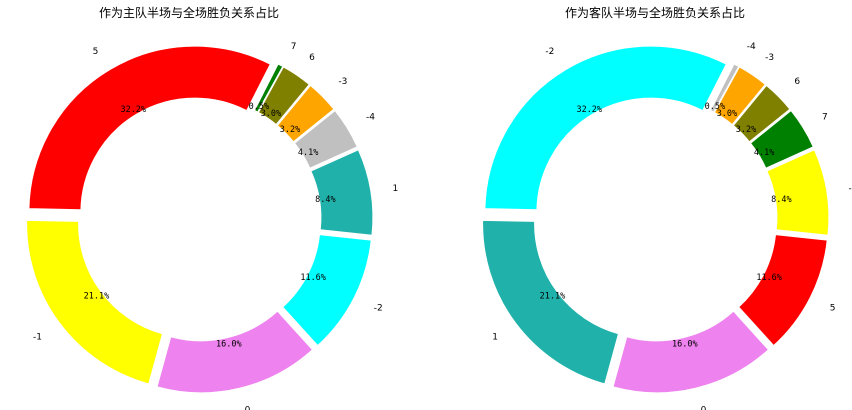 The height and width of the screenshot is (410, 852). I want to click on chart-title-away: 作为客队半场与全场胜负关系占比, so click(655, 12).